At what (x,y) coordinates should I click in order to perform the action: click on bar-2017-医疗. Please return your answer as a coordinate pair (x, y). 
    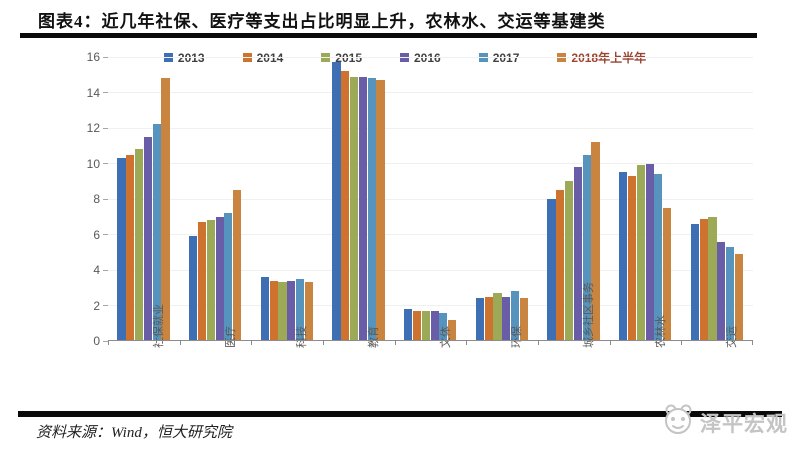
    Looking at the image, I should click on (228, 276).